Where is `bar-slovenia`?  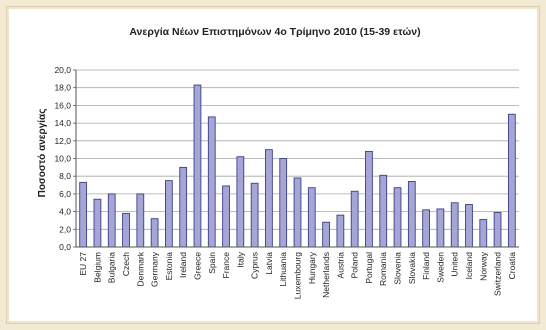
bar-slovenia is located at coordinates (397, 217).